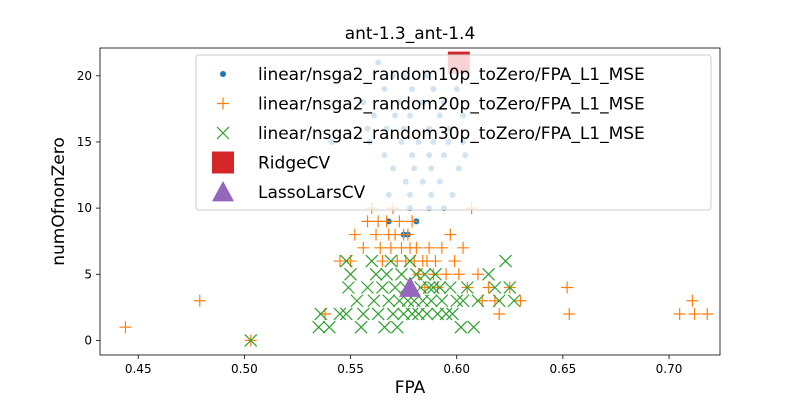  What do you see at coordinates (84, 76) in the screenshot?
I see `y-tick-label: 20` at bounding box center [84, 76].